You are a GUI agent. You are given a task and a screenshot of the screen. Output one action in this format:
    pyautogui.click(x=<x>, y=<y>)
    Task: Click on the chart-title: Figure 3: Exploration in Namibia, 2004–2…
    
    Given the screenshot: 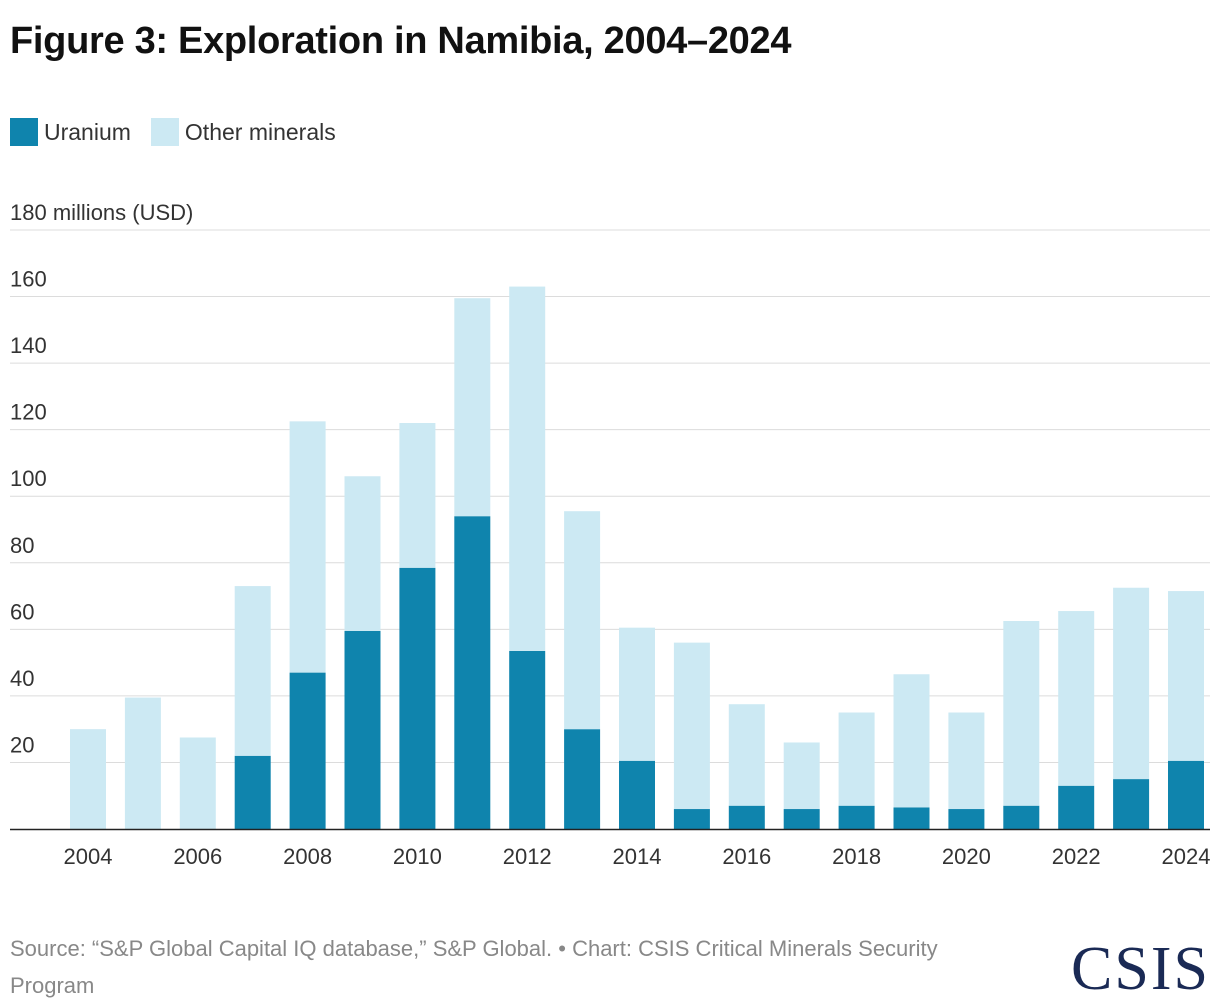 What is the action you would take?
    pyautogui.click(x=401, y=41)
    